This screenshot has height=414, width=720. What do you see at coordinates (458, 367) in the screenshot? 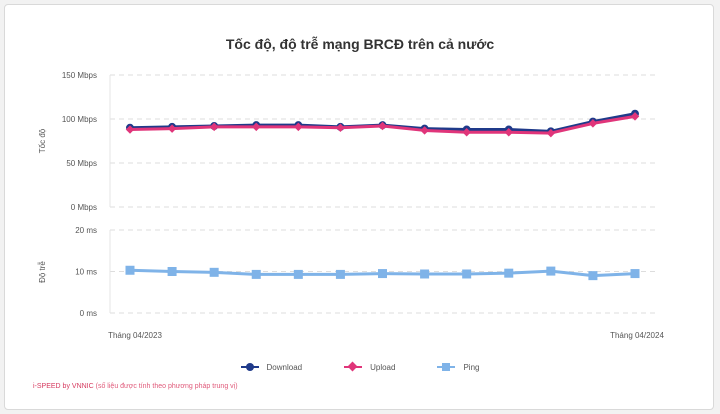
I see `legend-item-ping: Ping` at bounding box center [458, 367].